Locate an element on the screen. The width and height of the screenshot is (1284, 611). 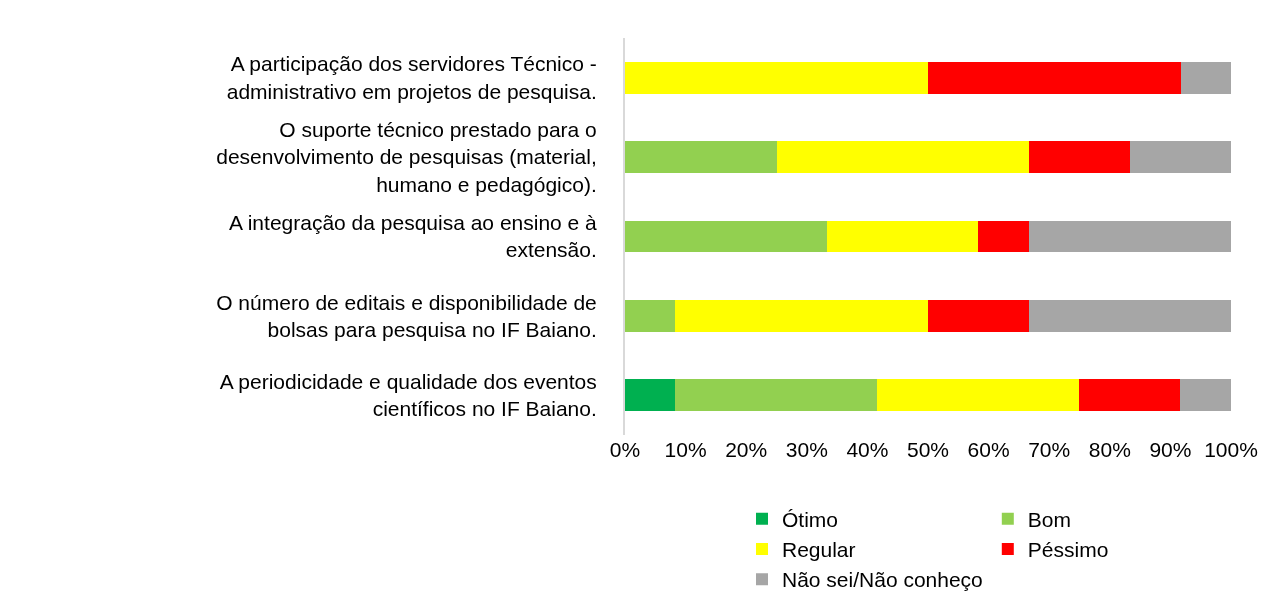
legend-label: Regular is located at coordinates (819, 550).